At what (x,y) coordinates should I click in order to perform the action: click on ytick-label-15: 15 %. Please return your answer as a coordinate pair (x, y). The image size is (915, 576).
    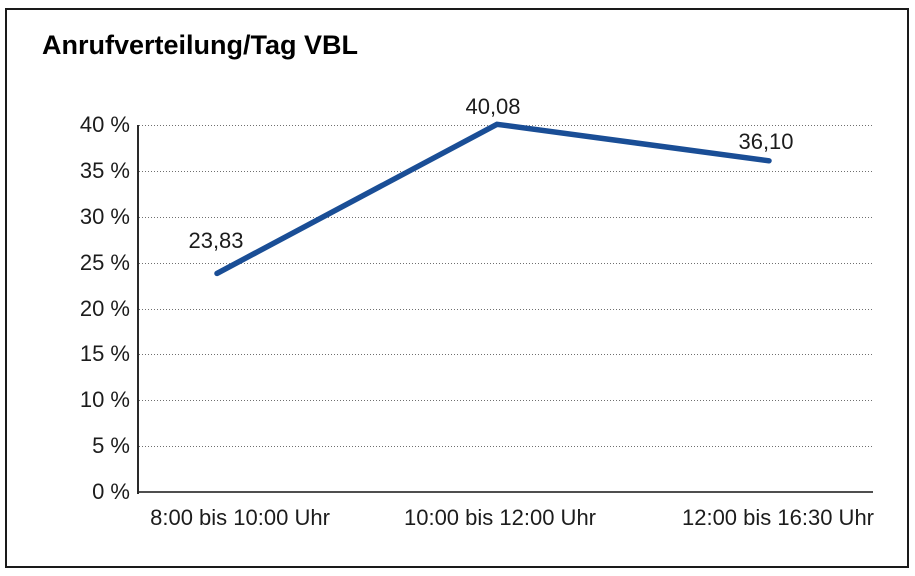
    Looking at the image, I should click on (104, 353).